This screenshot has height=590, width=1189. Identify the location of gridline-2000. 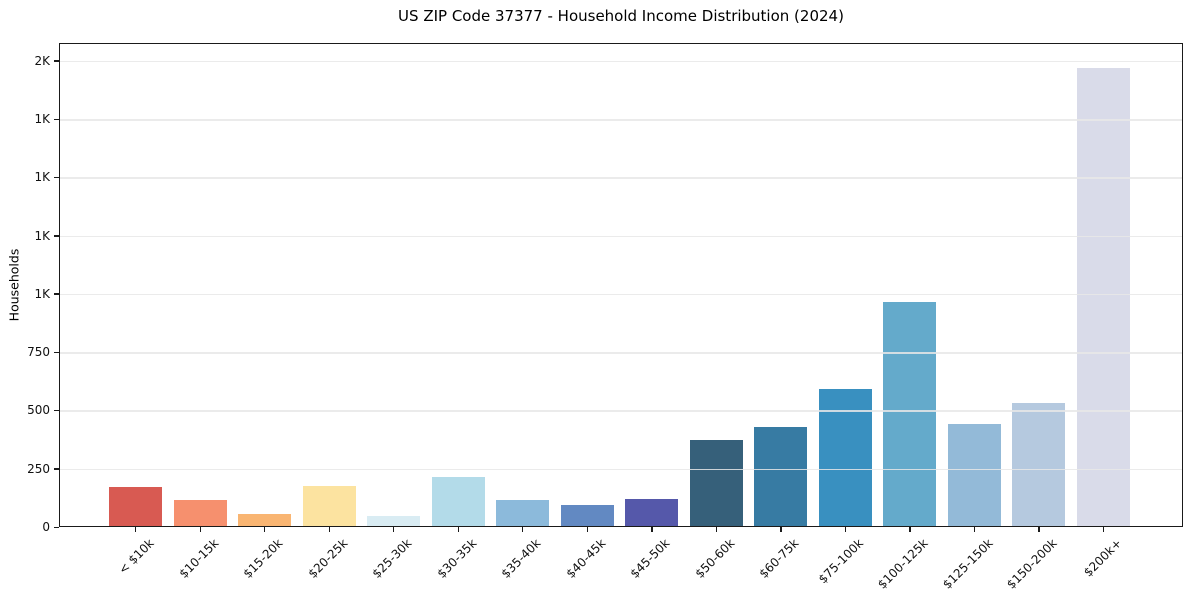
(621, 61).